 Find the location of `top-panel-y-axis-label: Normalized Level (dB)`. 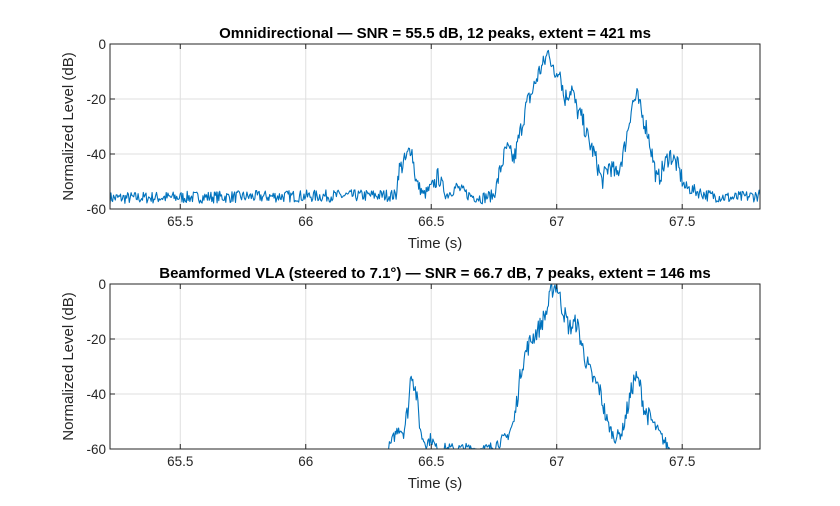

top-panel-y-axis-label: Normalized Level (dB) is located at coordinates (68, 126).